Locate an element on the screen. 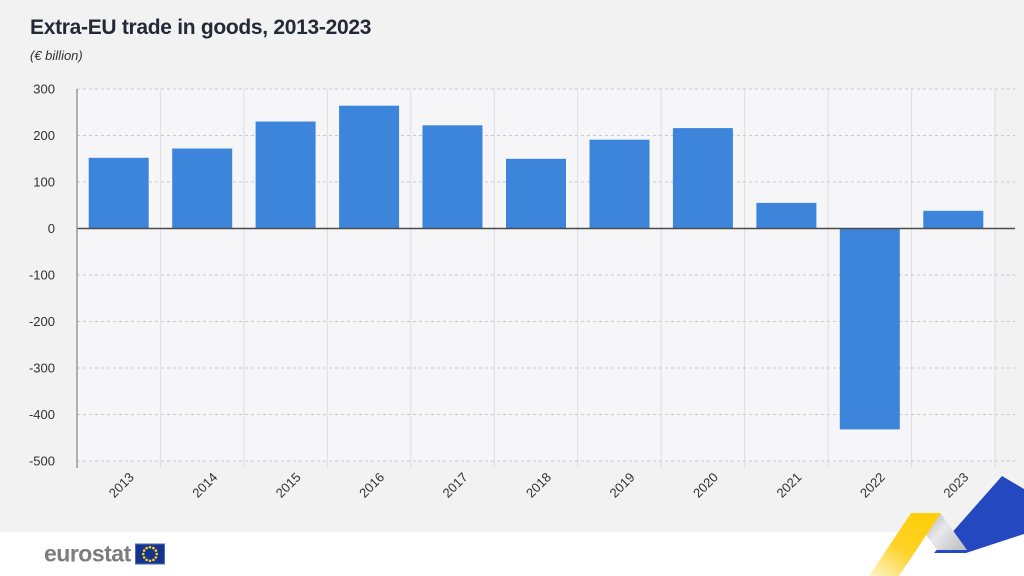 This screenshot has height=576, width=1024. eu-flag-field is located at coordinates (149, 554).